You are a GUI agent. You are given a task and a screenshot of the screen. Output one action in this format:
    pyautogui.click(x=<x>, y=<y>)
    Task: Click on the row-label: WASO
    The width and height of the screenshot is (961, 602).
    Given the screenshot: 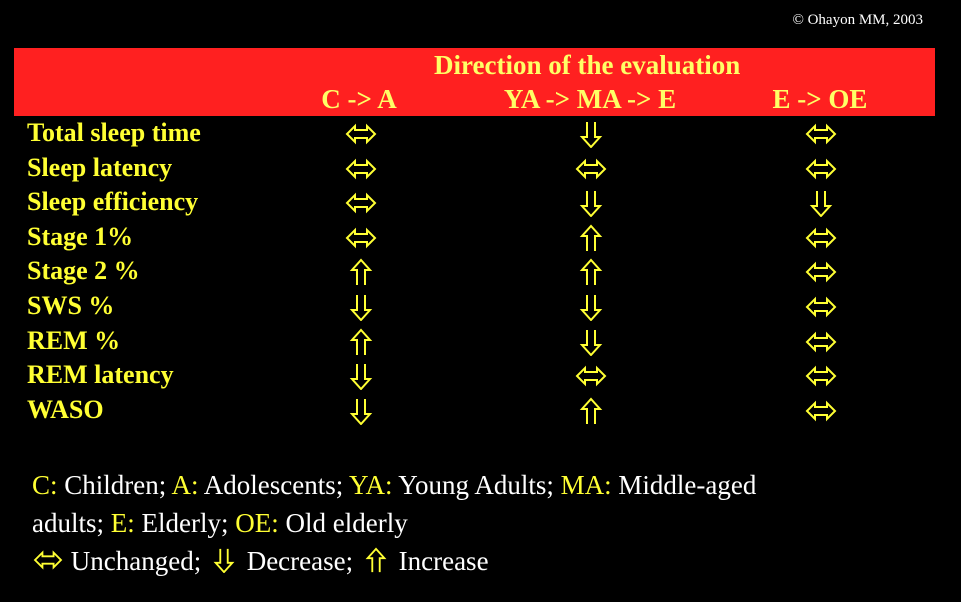 What is the action you would take?
    pyautogui.click(x=65, y=409)
    